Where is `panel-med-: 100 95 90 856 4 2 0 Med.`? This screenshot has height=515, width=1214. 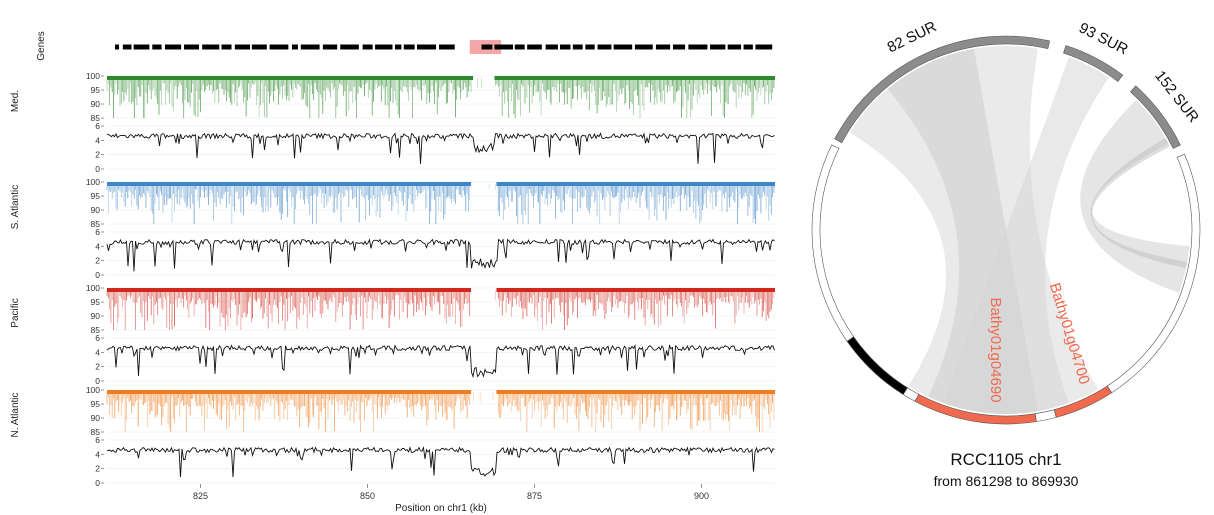 panel-med-: 100 95 90 856 4 2 0 Med. is located at coordinates (392, 122).